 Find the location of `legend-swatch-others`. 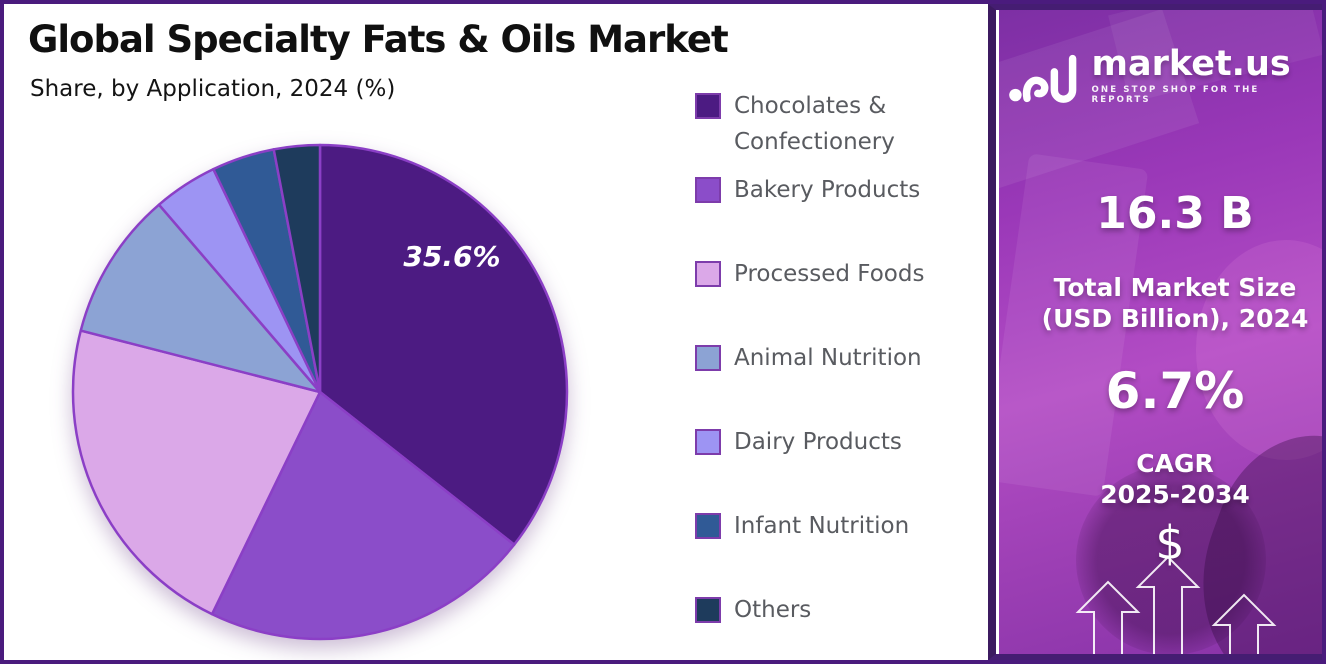

legend-swatch-others is located at coordinates (708, 610).